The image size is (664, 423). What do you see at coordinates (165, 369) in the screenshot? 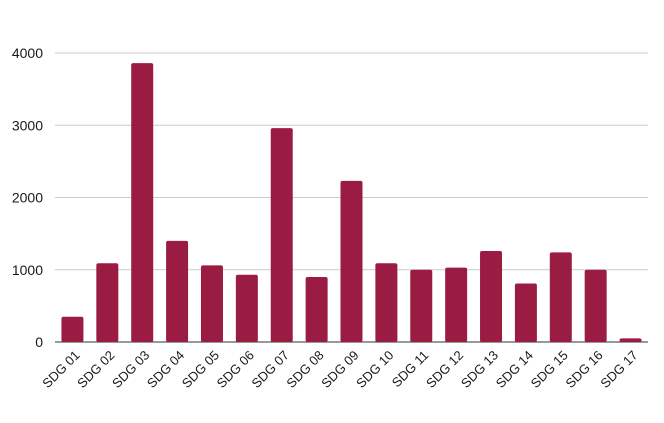
I see `x-tick-label: SDG 04` at bounding box center [165, 369].